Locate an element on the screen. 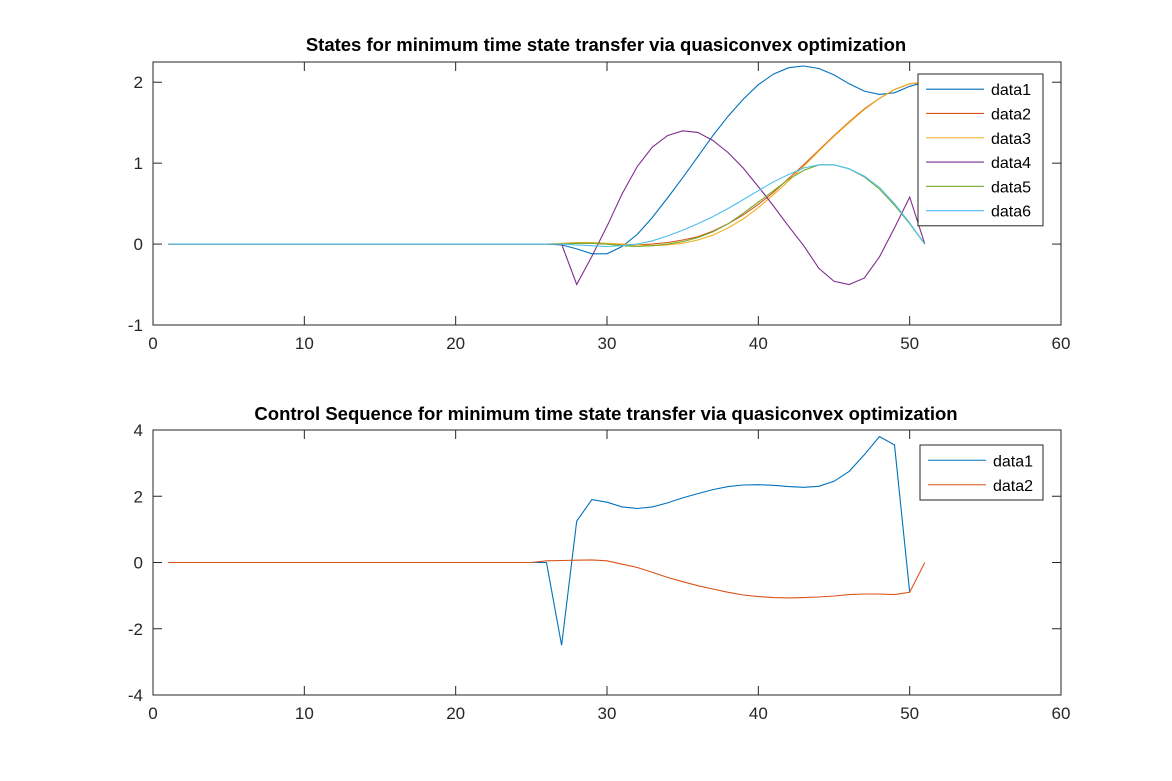 The image size is (1172, 781). states-ytick-label: 1 is located at coordinates (138, 163).